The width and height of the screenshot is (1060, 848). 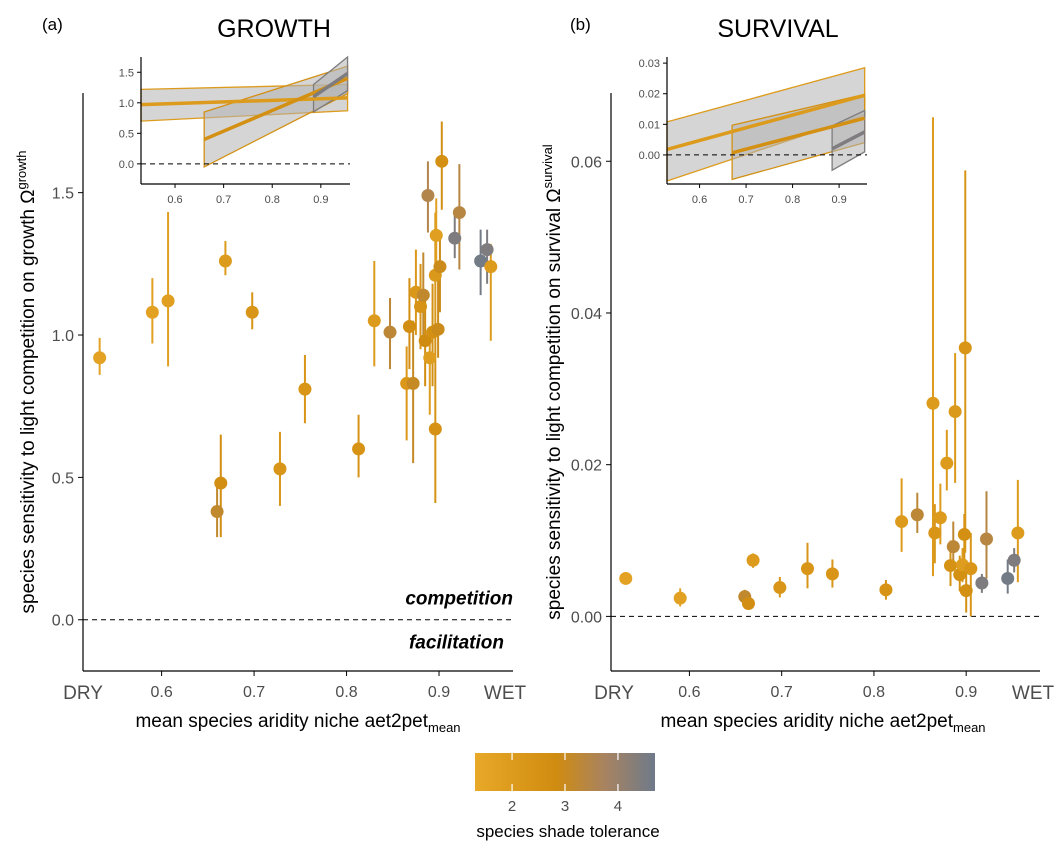 I want to click on chart-title-survival: SURVIVAL, so click(x=777, y=29).